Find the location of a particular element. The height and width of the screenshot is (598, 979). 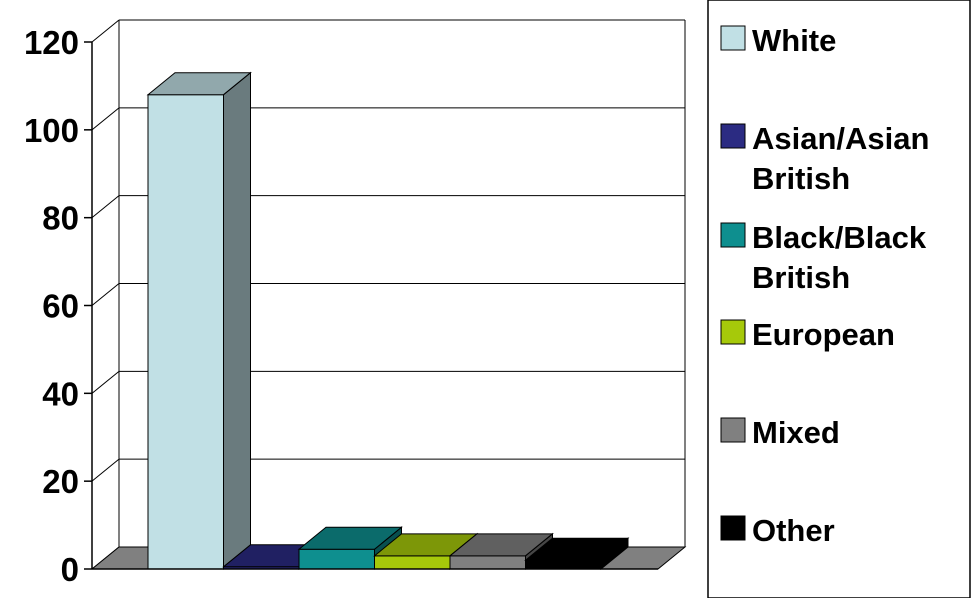

y-tick-label: 120 is located at coordinates (51, 42).